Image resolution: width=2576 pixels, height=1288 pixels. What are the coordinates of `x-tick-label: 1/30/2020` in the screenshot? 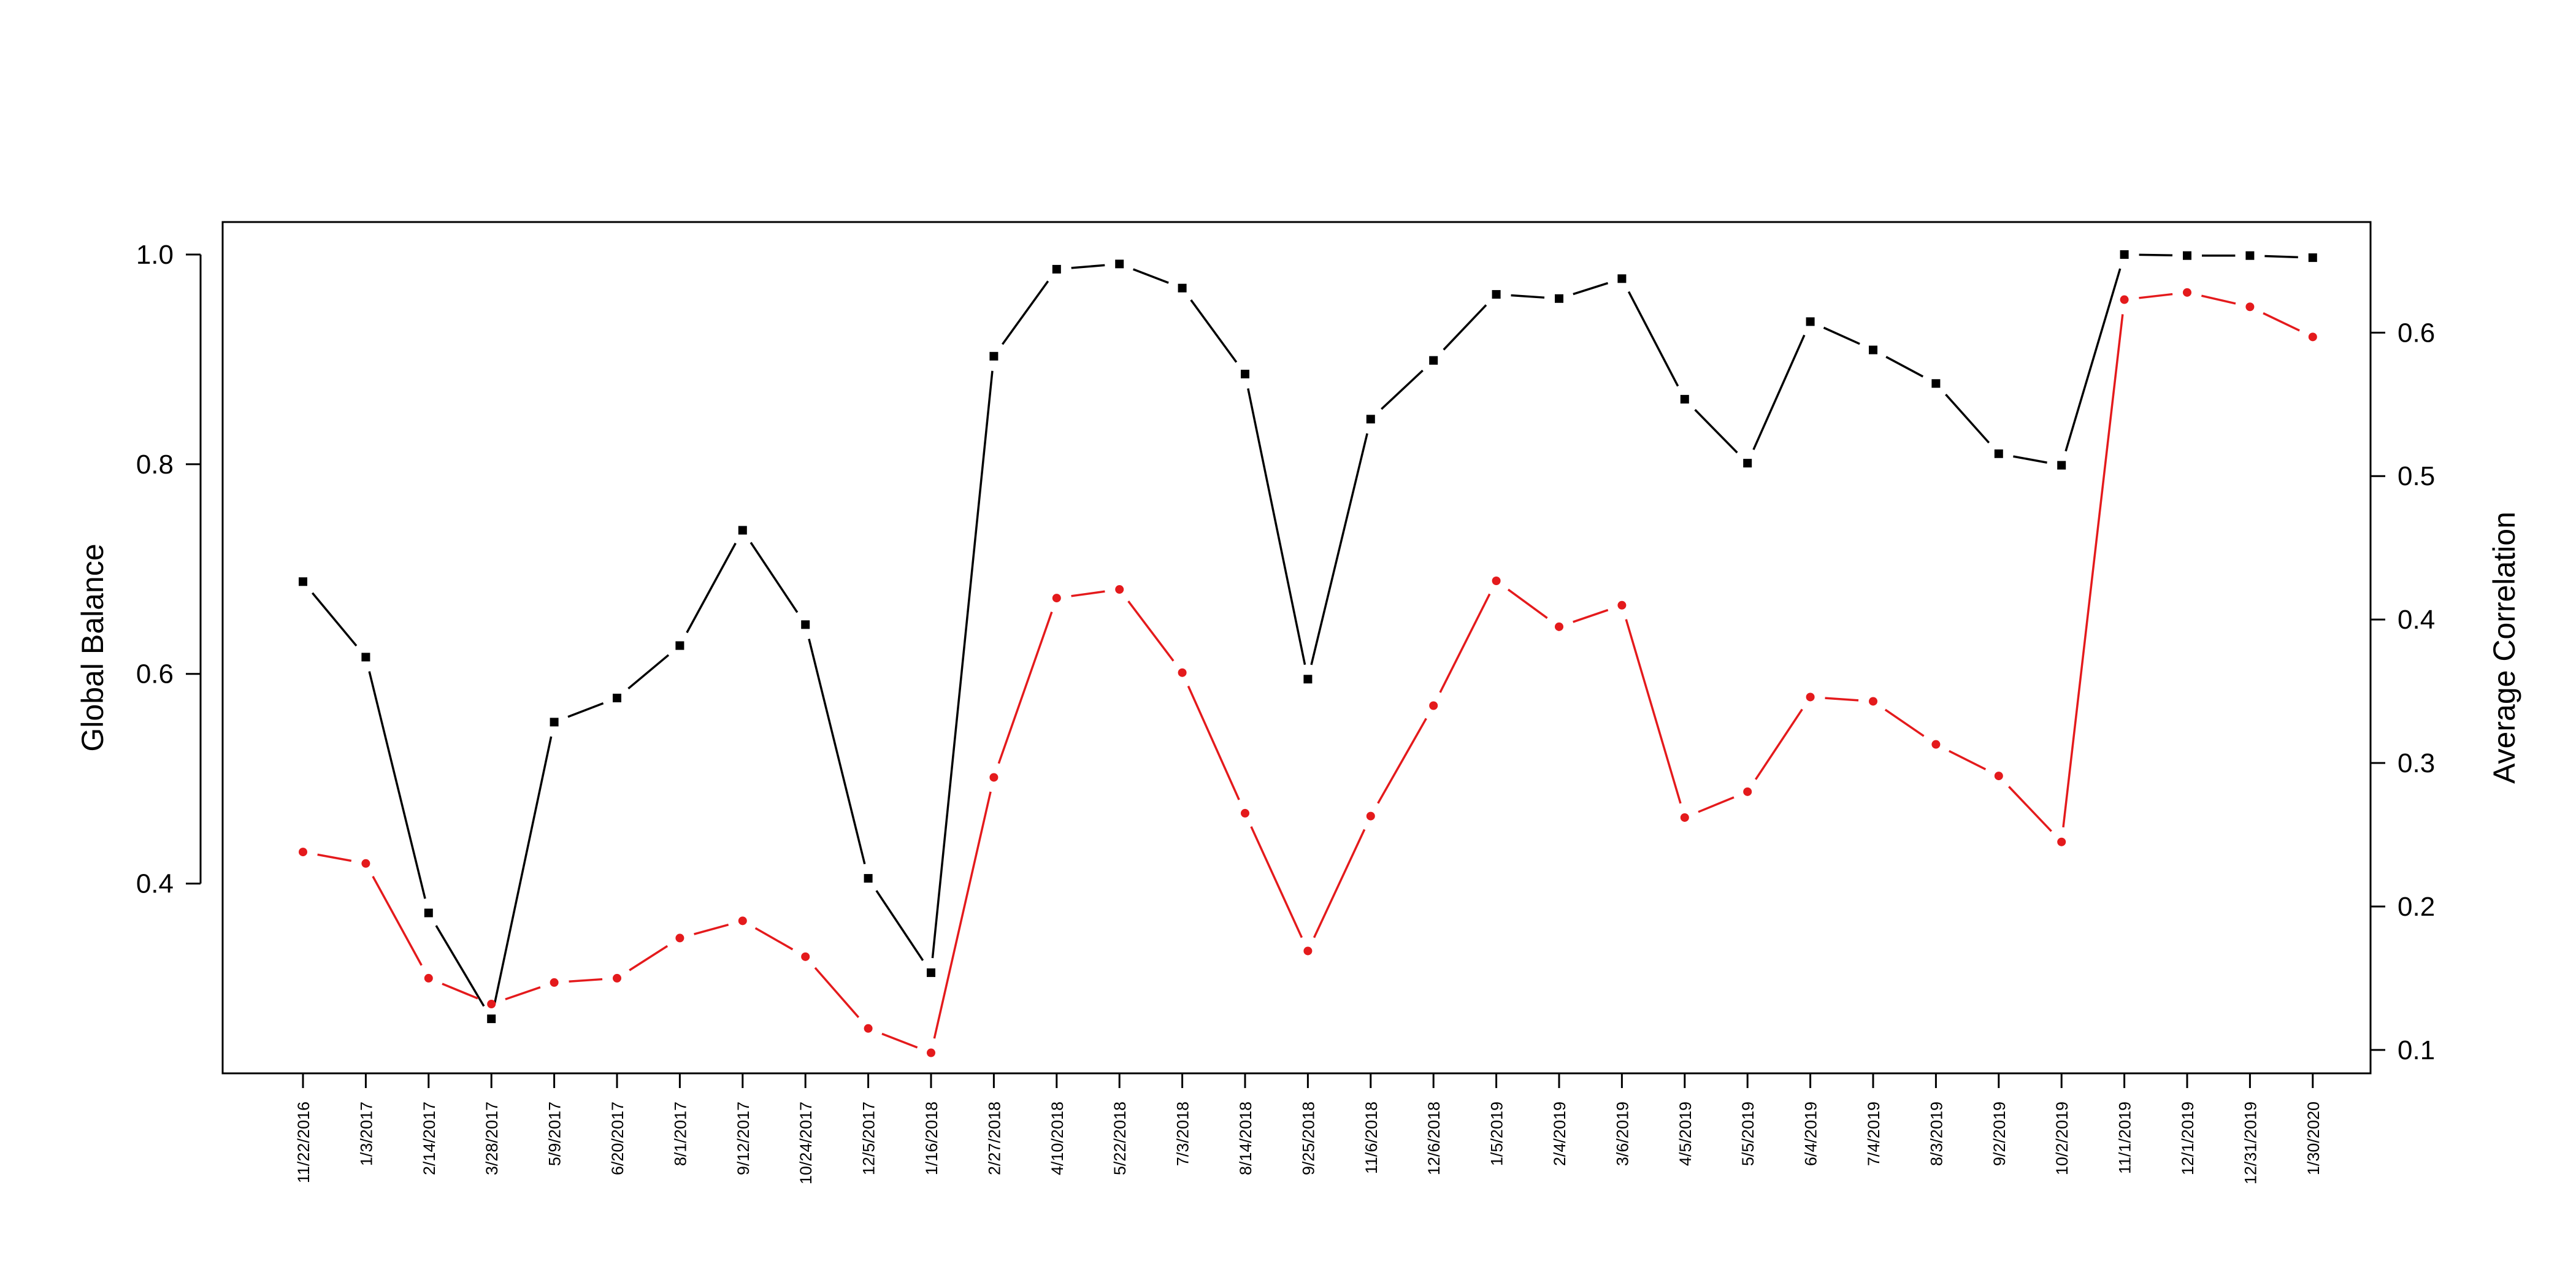 It's located at (2313, 1138).